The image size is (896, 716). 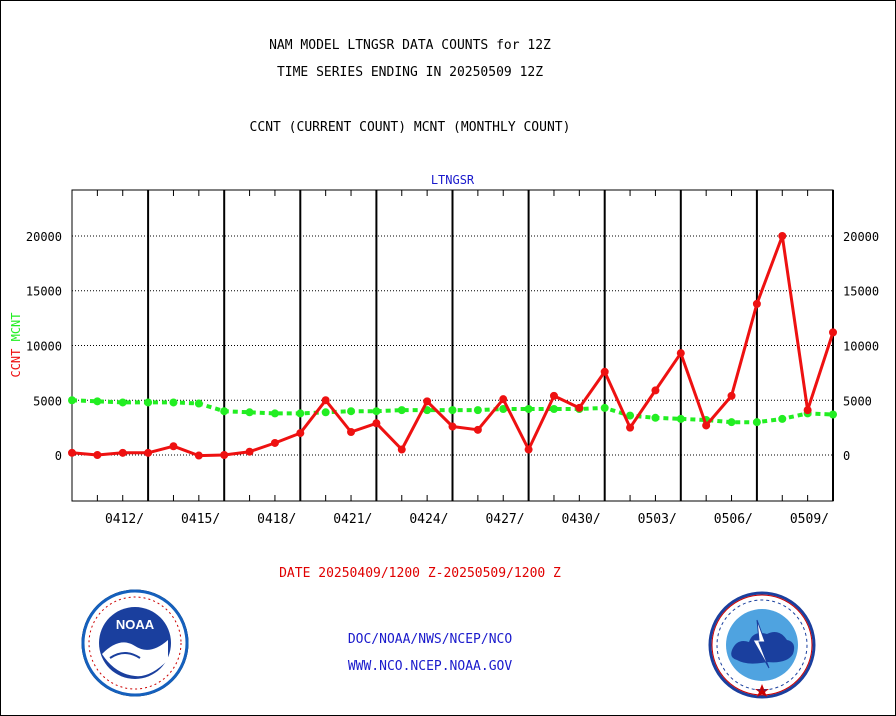 I want to click on y-tick-label-right: 15000, so click(x=861, y=292).